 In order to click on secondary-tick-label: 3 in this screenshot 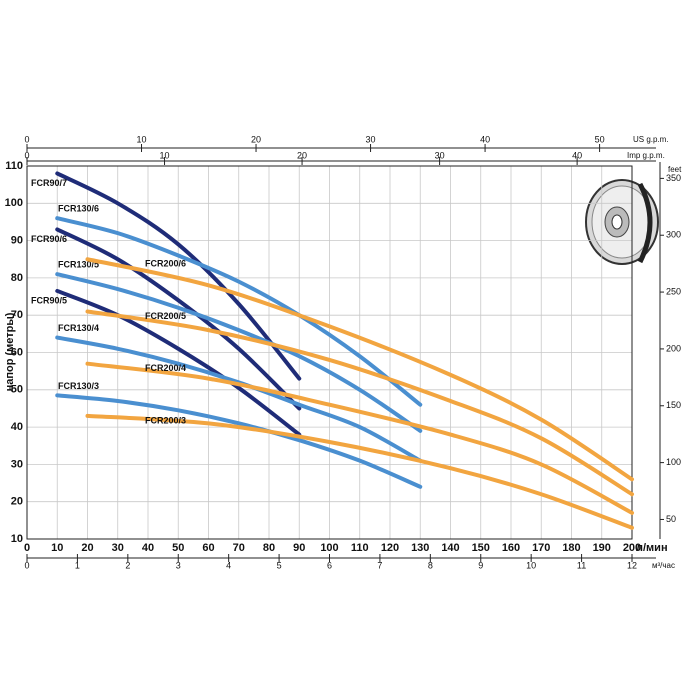, I will do `click(178, 565)`.